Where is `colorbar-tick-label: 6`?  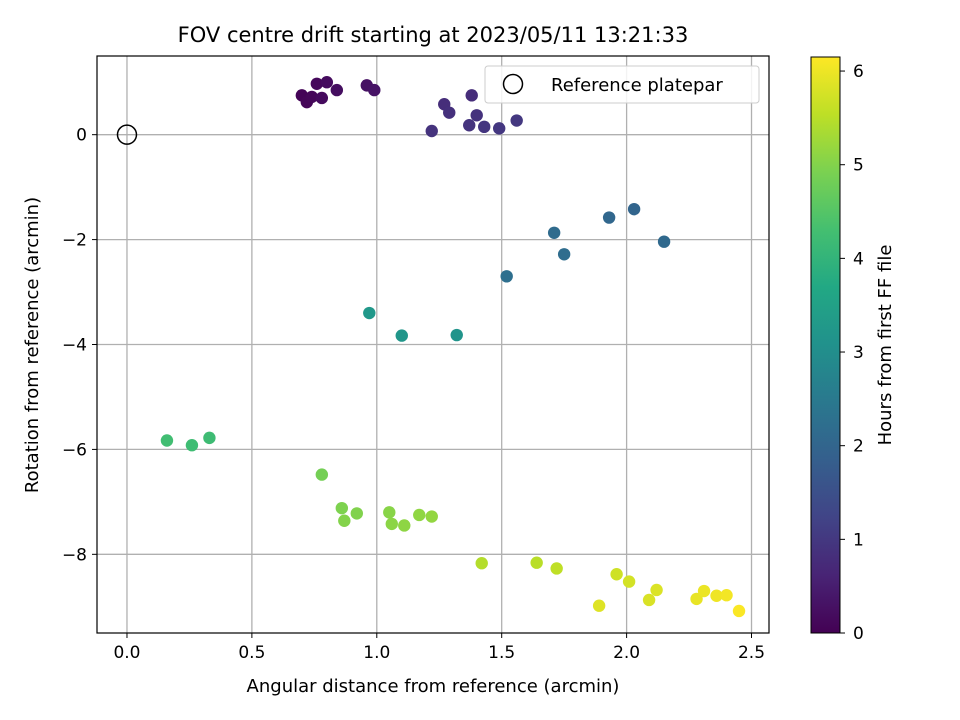
colorbar-tick-label: 6 is located at coordinates (858, 72).